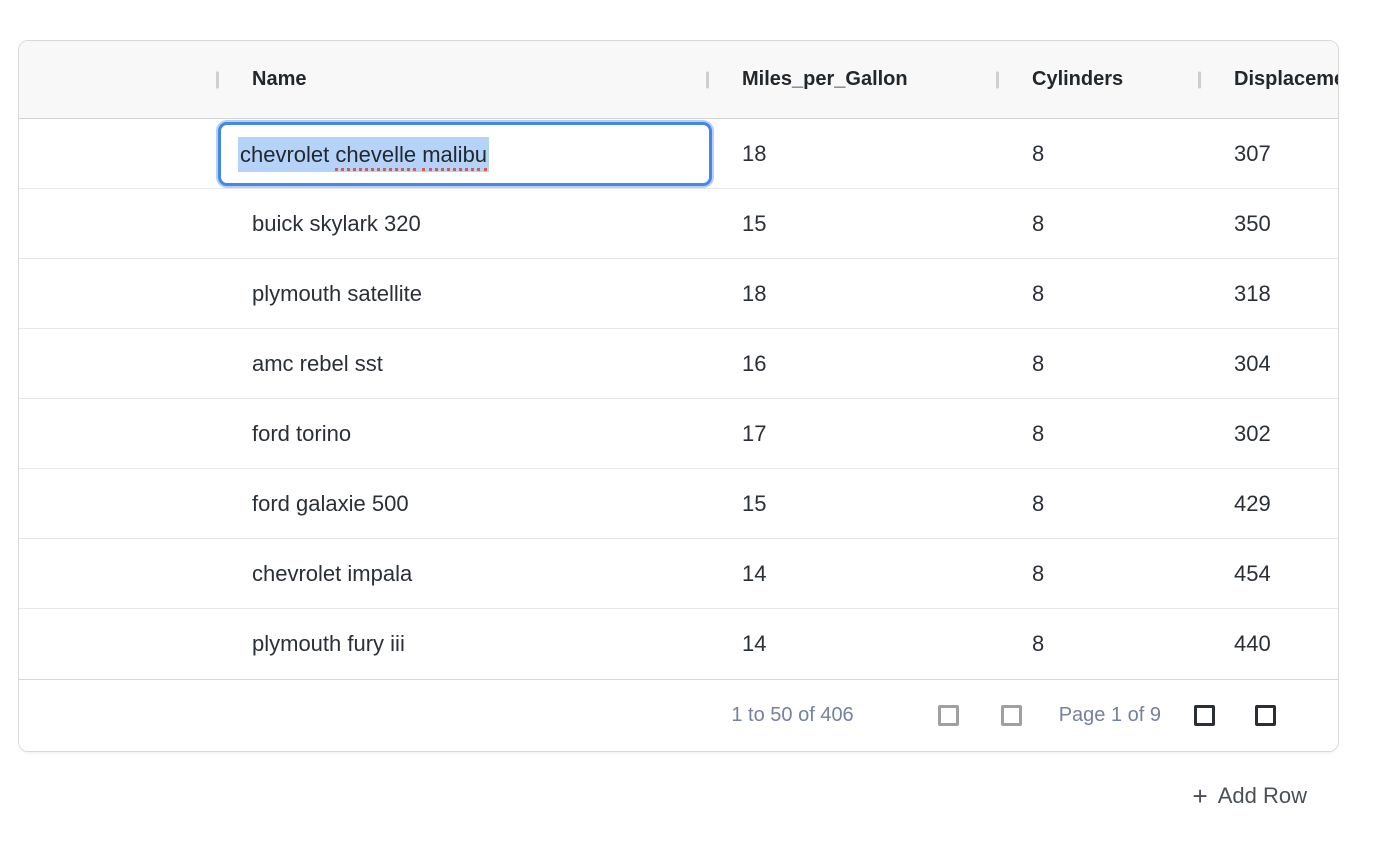  I want to click on column-header-name: Name, so click(461, 79).